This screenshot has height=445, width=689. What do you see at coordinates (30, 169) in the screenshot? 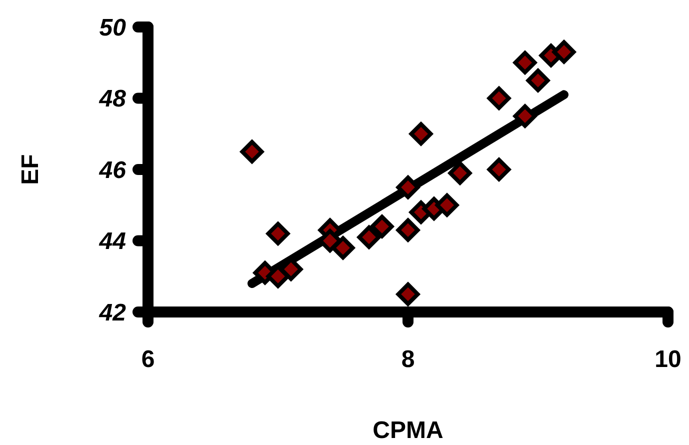
I see `y-axis-title: EF` at bounding box center [30, 169].